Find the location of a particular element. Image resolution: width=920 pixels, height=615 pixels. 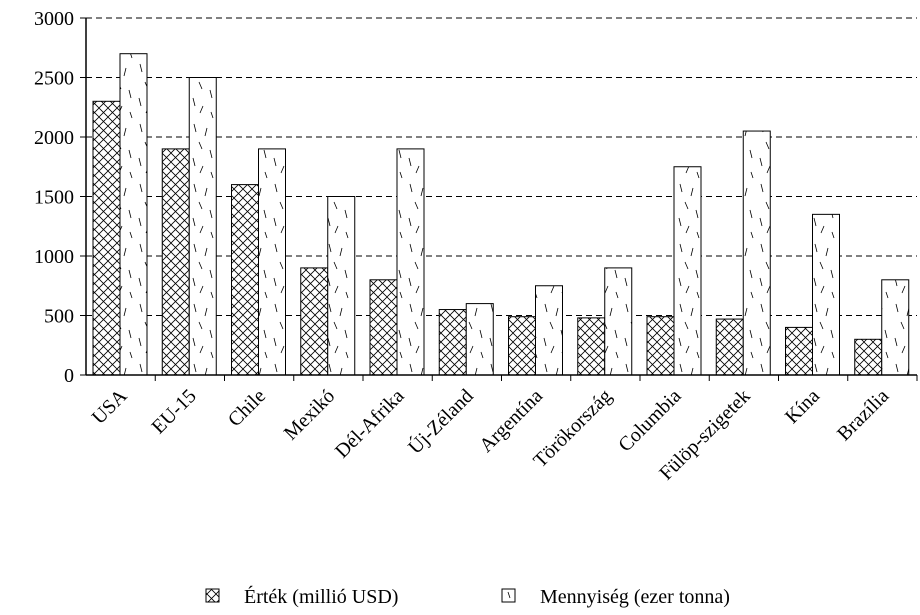

y-tick-label: 3000 is located at coordinates (54, 19).